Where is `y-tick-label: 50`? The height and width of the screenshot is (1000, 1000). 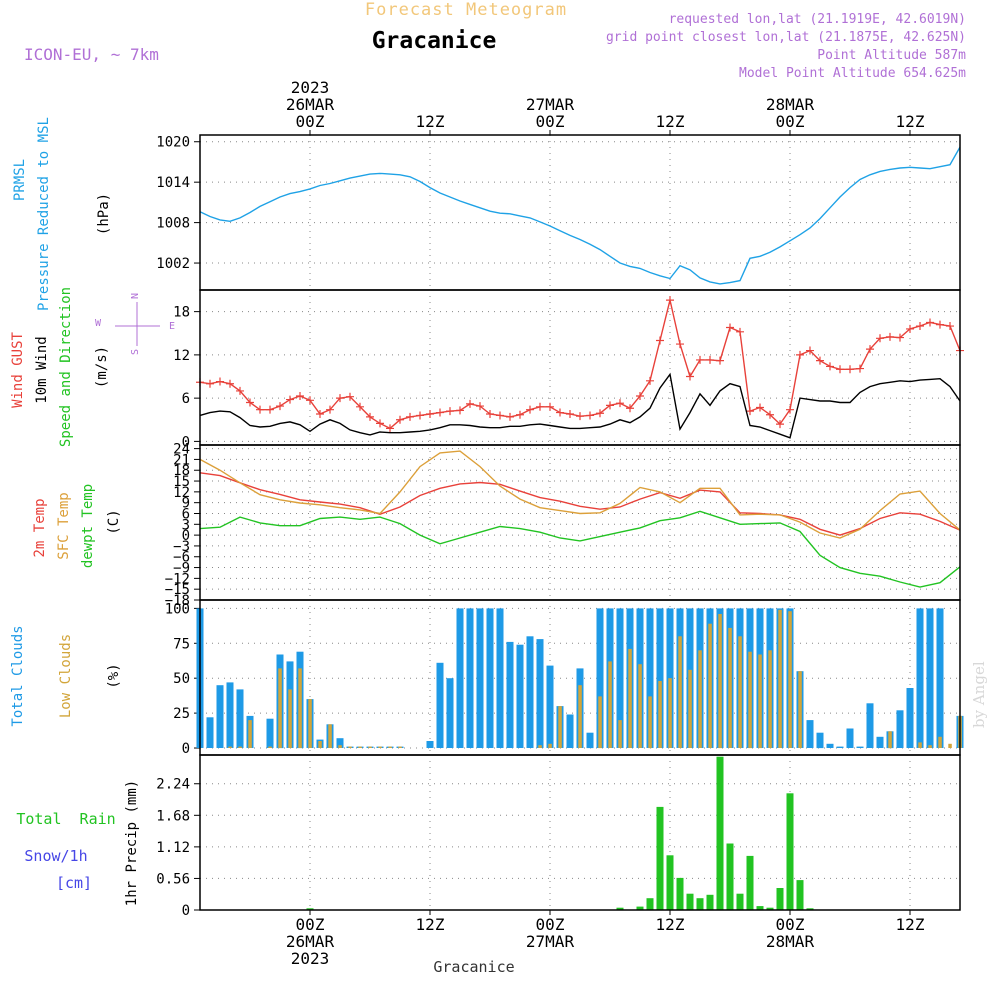
y-tick-label: 50 is located at coordinates (181, 679).